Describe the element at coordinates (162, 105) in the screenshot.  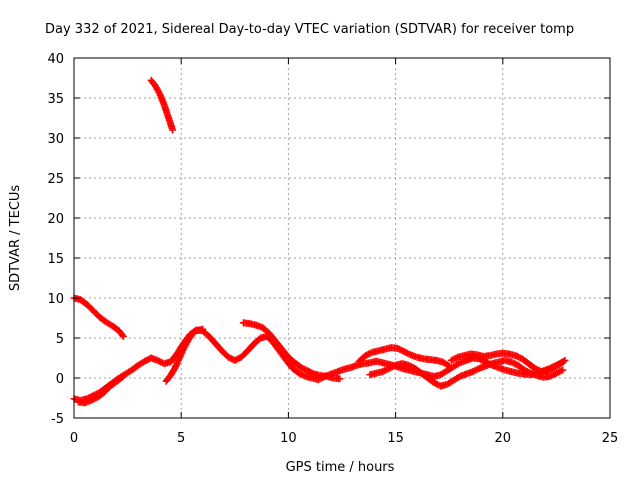
I see `series-track-a` at that location.